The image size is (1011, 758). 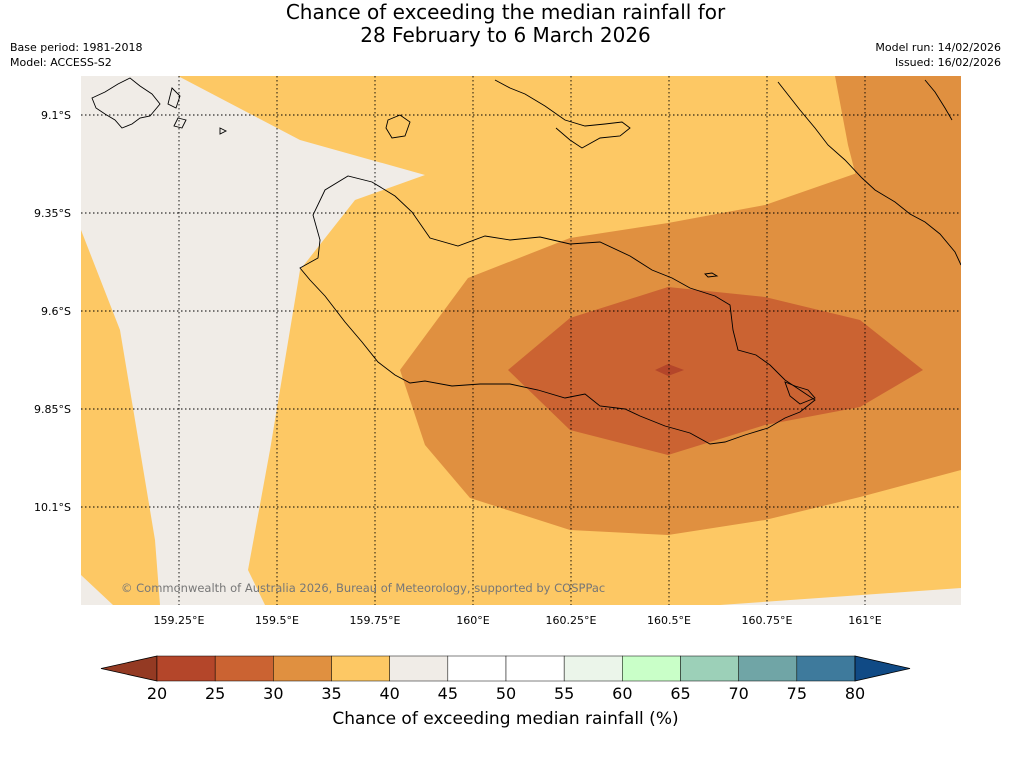 I want to click on lon-label: 161°E, so click(x=864, y=620).